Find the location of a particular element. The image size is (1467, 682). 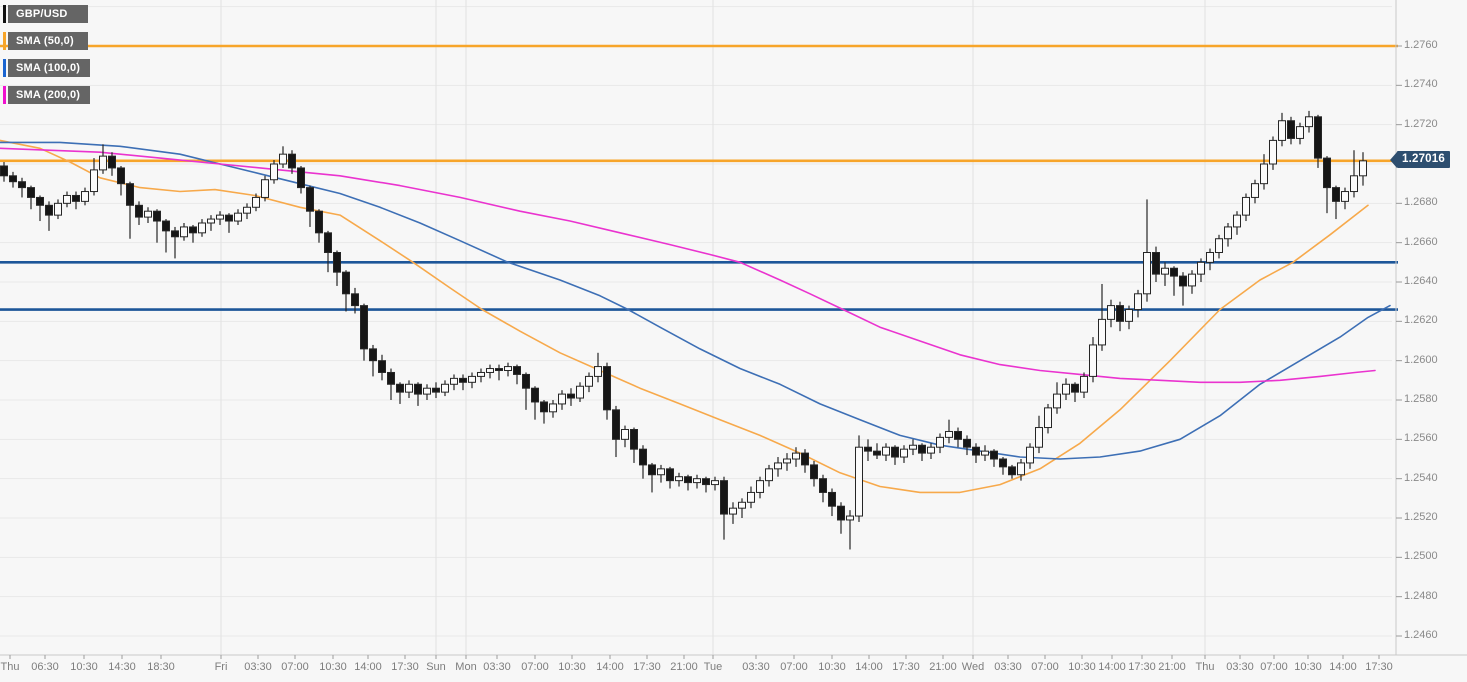

symbol-color-bar is located at coordinates (4, 14).